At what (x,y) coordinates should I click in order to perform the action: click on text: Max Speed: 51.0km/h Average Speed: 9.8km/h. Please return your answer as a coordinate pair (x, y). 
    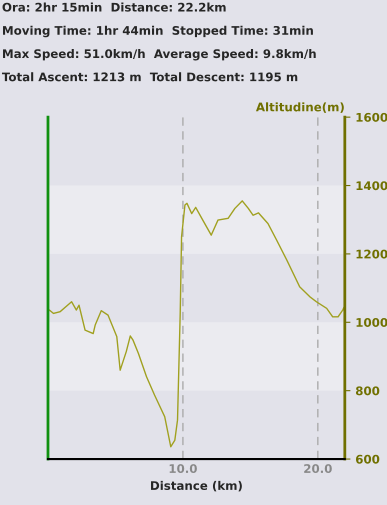
    Looking at the image, I should click on (159, 54).